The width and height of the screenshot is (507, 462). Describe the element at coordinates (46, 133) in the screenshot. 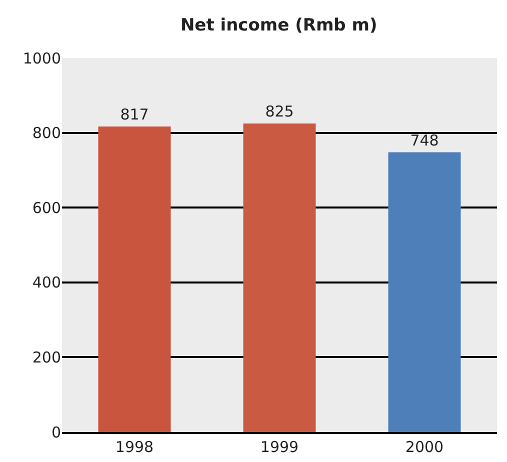

I see `y-tick-label: 800` at that location.